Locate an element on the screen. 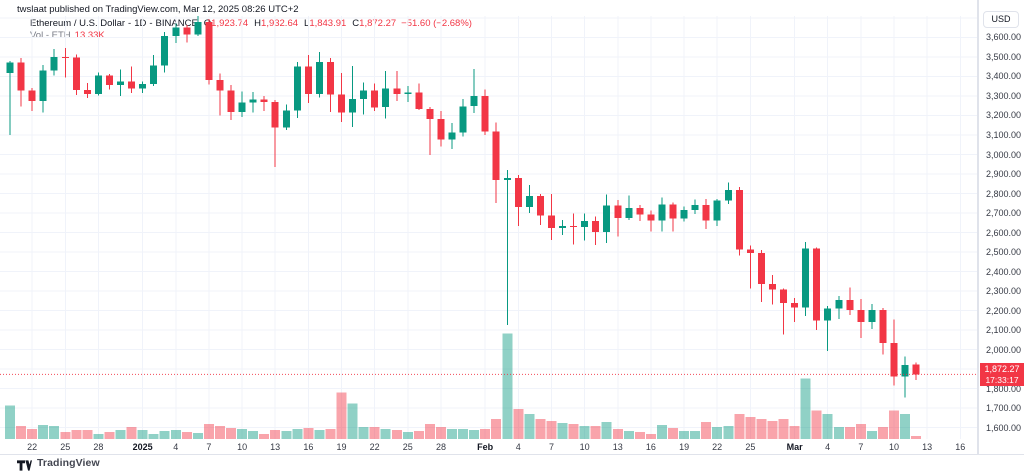  time-axis-label: Mar is located at coordinates (794, 447).